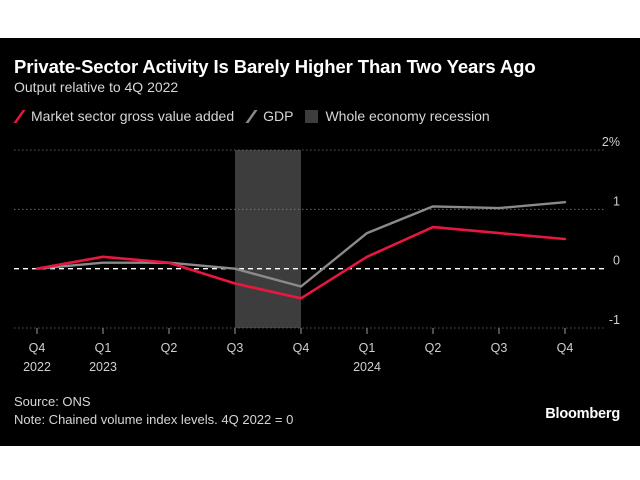  I want to click on legend-item-recession: Whole economy recession, so click(397, 116).